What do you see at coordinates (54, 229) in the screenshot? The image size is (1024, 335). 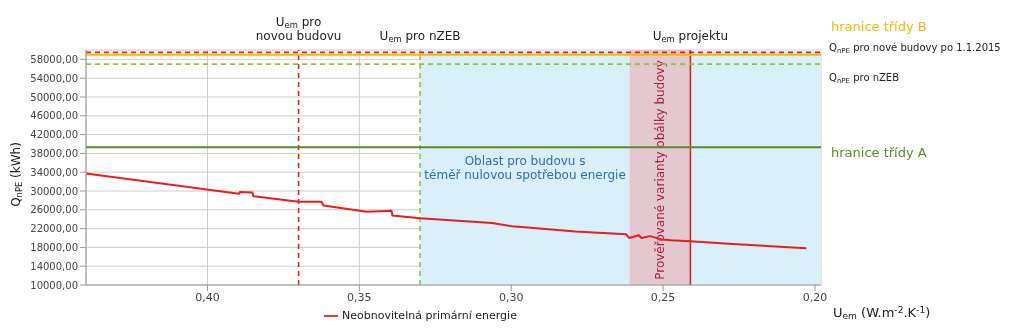 I see `y-tick-label: 22000,00` at bounding box center [54, 229].